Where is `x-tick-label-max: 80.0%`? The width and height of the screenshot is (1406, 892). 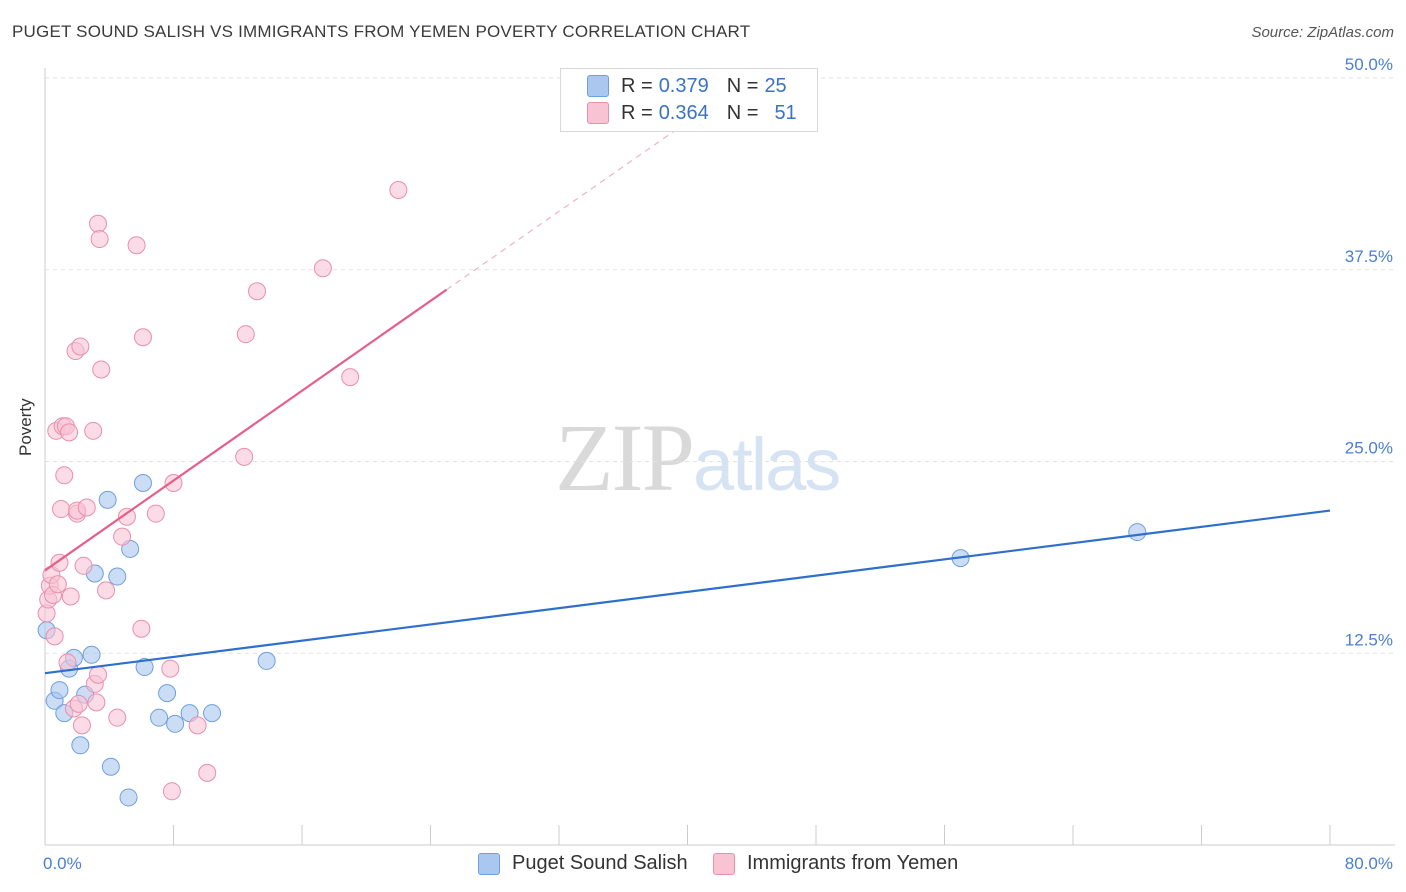 x-tick-label-max: 80.0% is located at coordinates (1369, 863).